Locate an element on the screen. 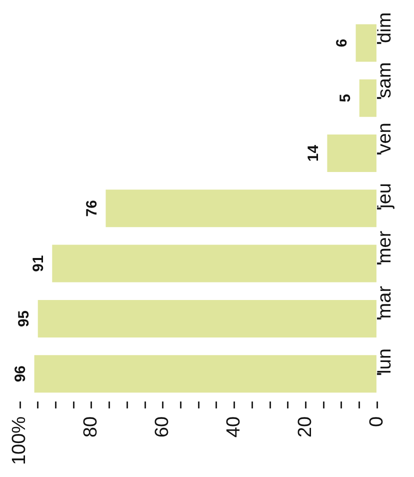  x-tick-label: 80 is located at coordinates (91, 427).